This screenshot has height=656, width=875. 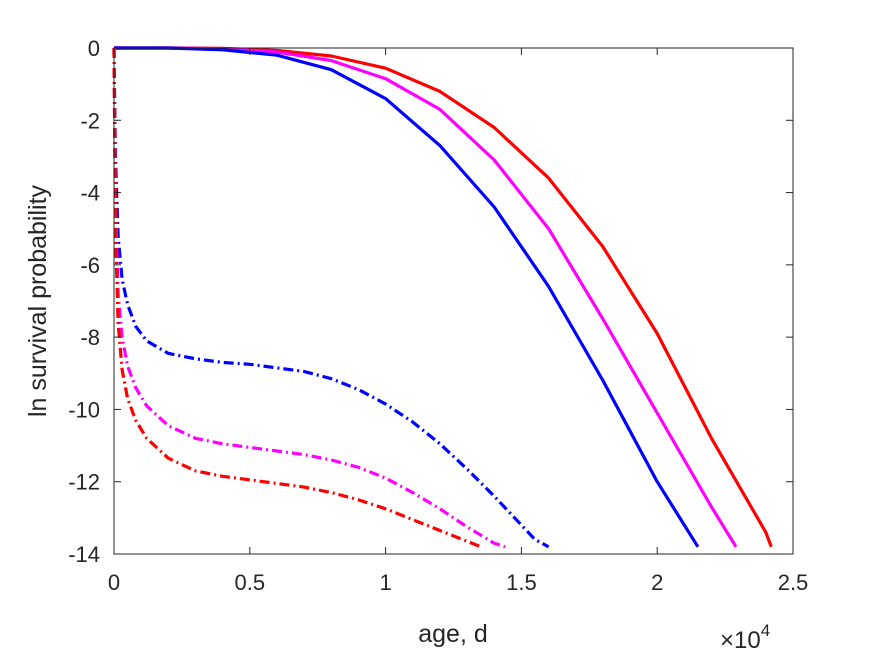 I want to click on x-axis-multiplier-exponent: 4, so click(x=765, y=630).